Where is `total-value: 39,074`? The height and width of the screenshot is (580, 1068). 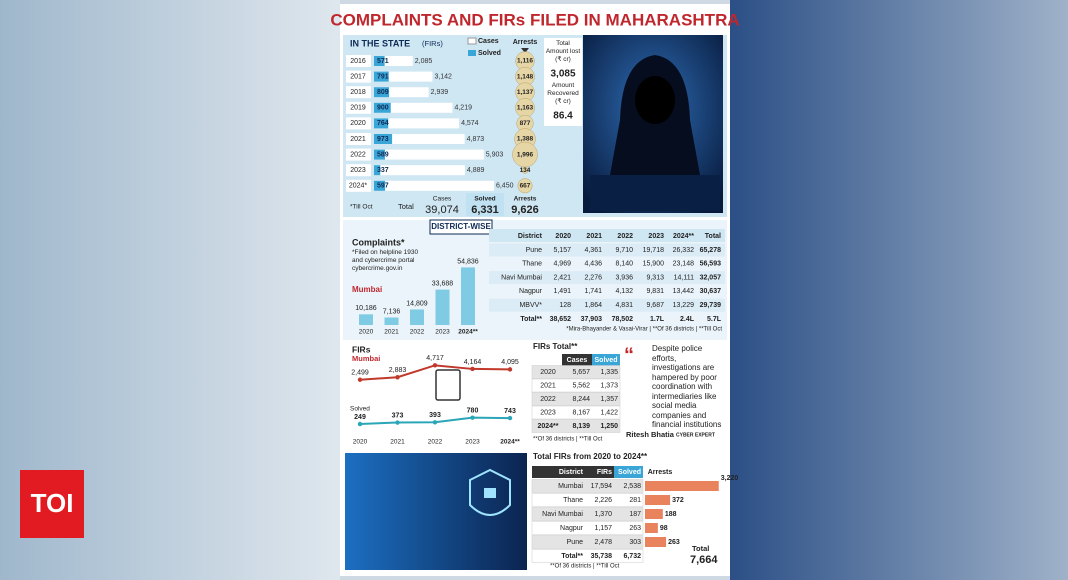 total-value: 39,074 is located at coordinates (442, 210).